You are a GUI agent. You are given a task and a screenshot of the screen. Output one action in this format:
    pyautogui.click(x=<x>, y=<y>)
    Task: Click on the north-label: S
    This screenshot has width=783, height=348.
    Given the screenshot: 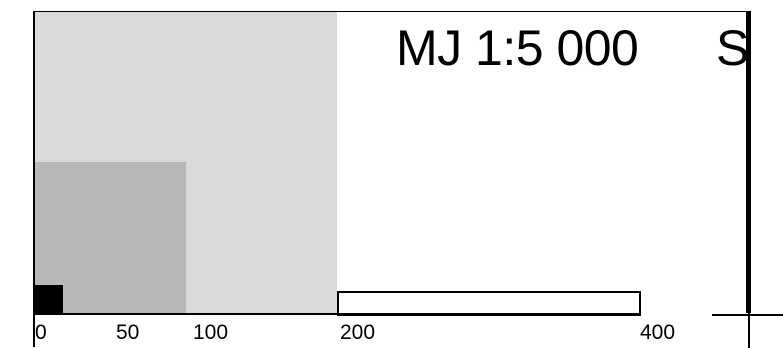 What is the action you would take?
    pyautogui.click(x=733, y=48)
    